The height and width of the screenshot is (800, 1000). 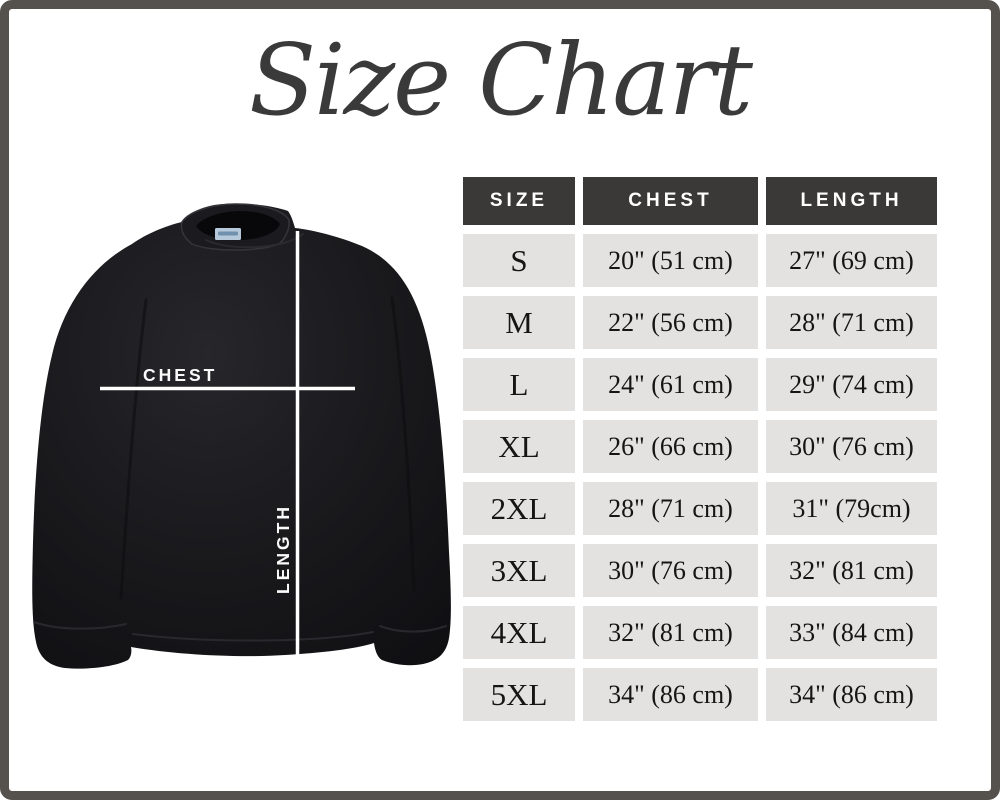 I want to click on chest-cell: 32" (81 cm), so click(x=670, y=632).